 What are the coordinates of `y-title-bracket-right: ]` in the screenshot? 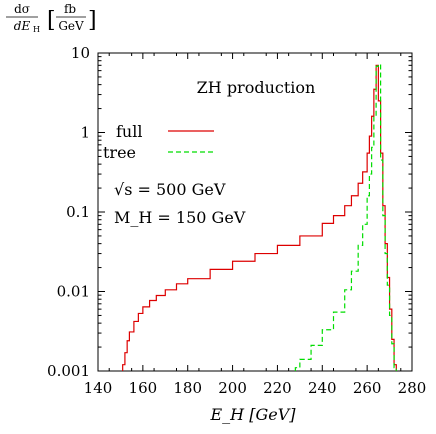 It's located at (92, 20).